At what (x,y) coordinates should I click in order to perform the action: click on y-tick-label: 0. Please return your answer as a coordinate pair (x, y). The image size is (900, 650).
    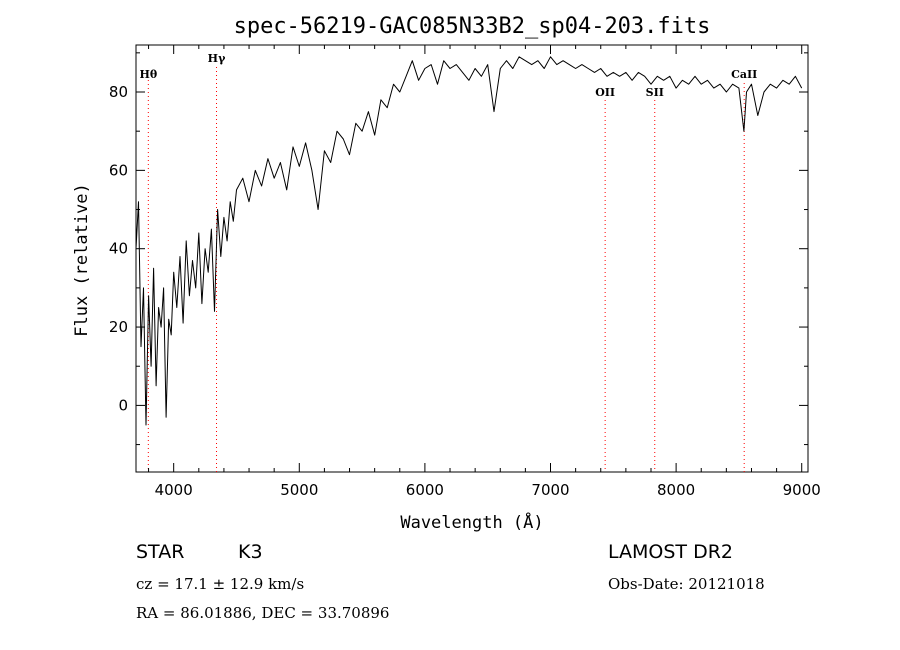
    Looking at the image, I should click on (123, 405).